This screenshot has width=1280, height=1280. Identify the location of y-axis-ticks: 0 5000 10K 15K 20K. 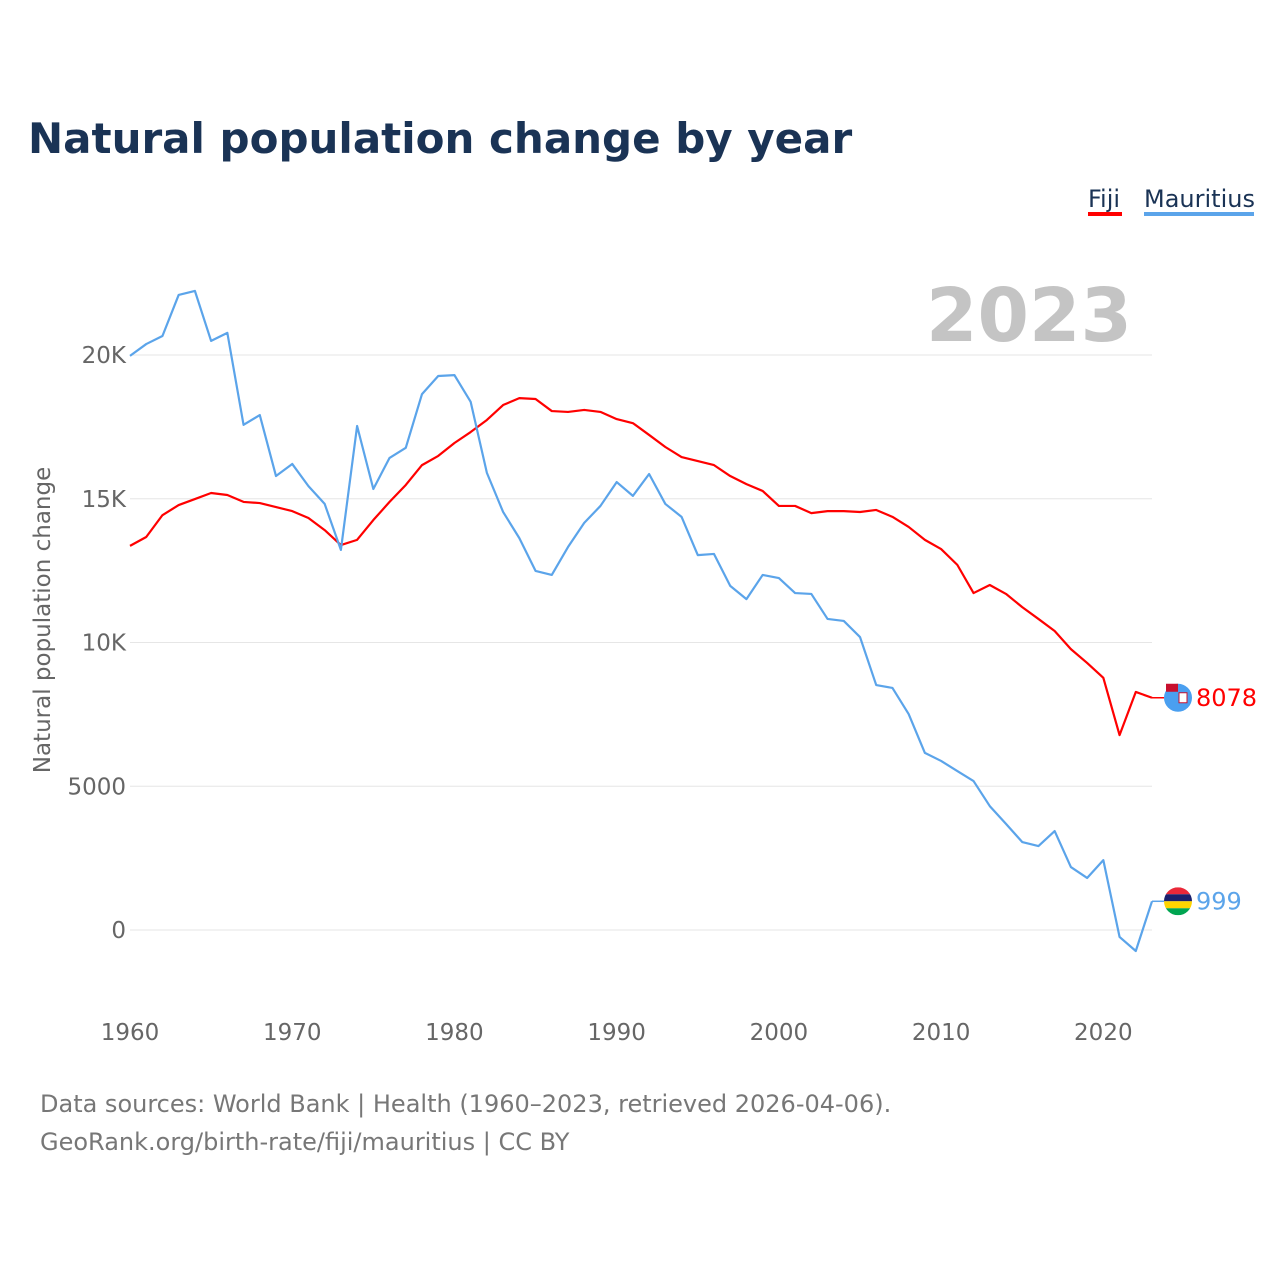
(96, 643).